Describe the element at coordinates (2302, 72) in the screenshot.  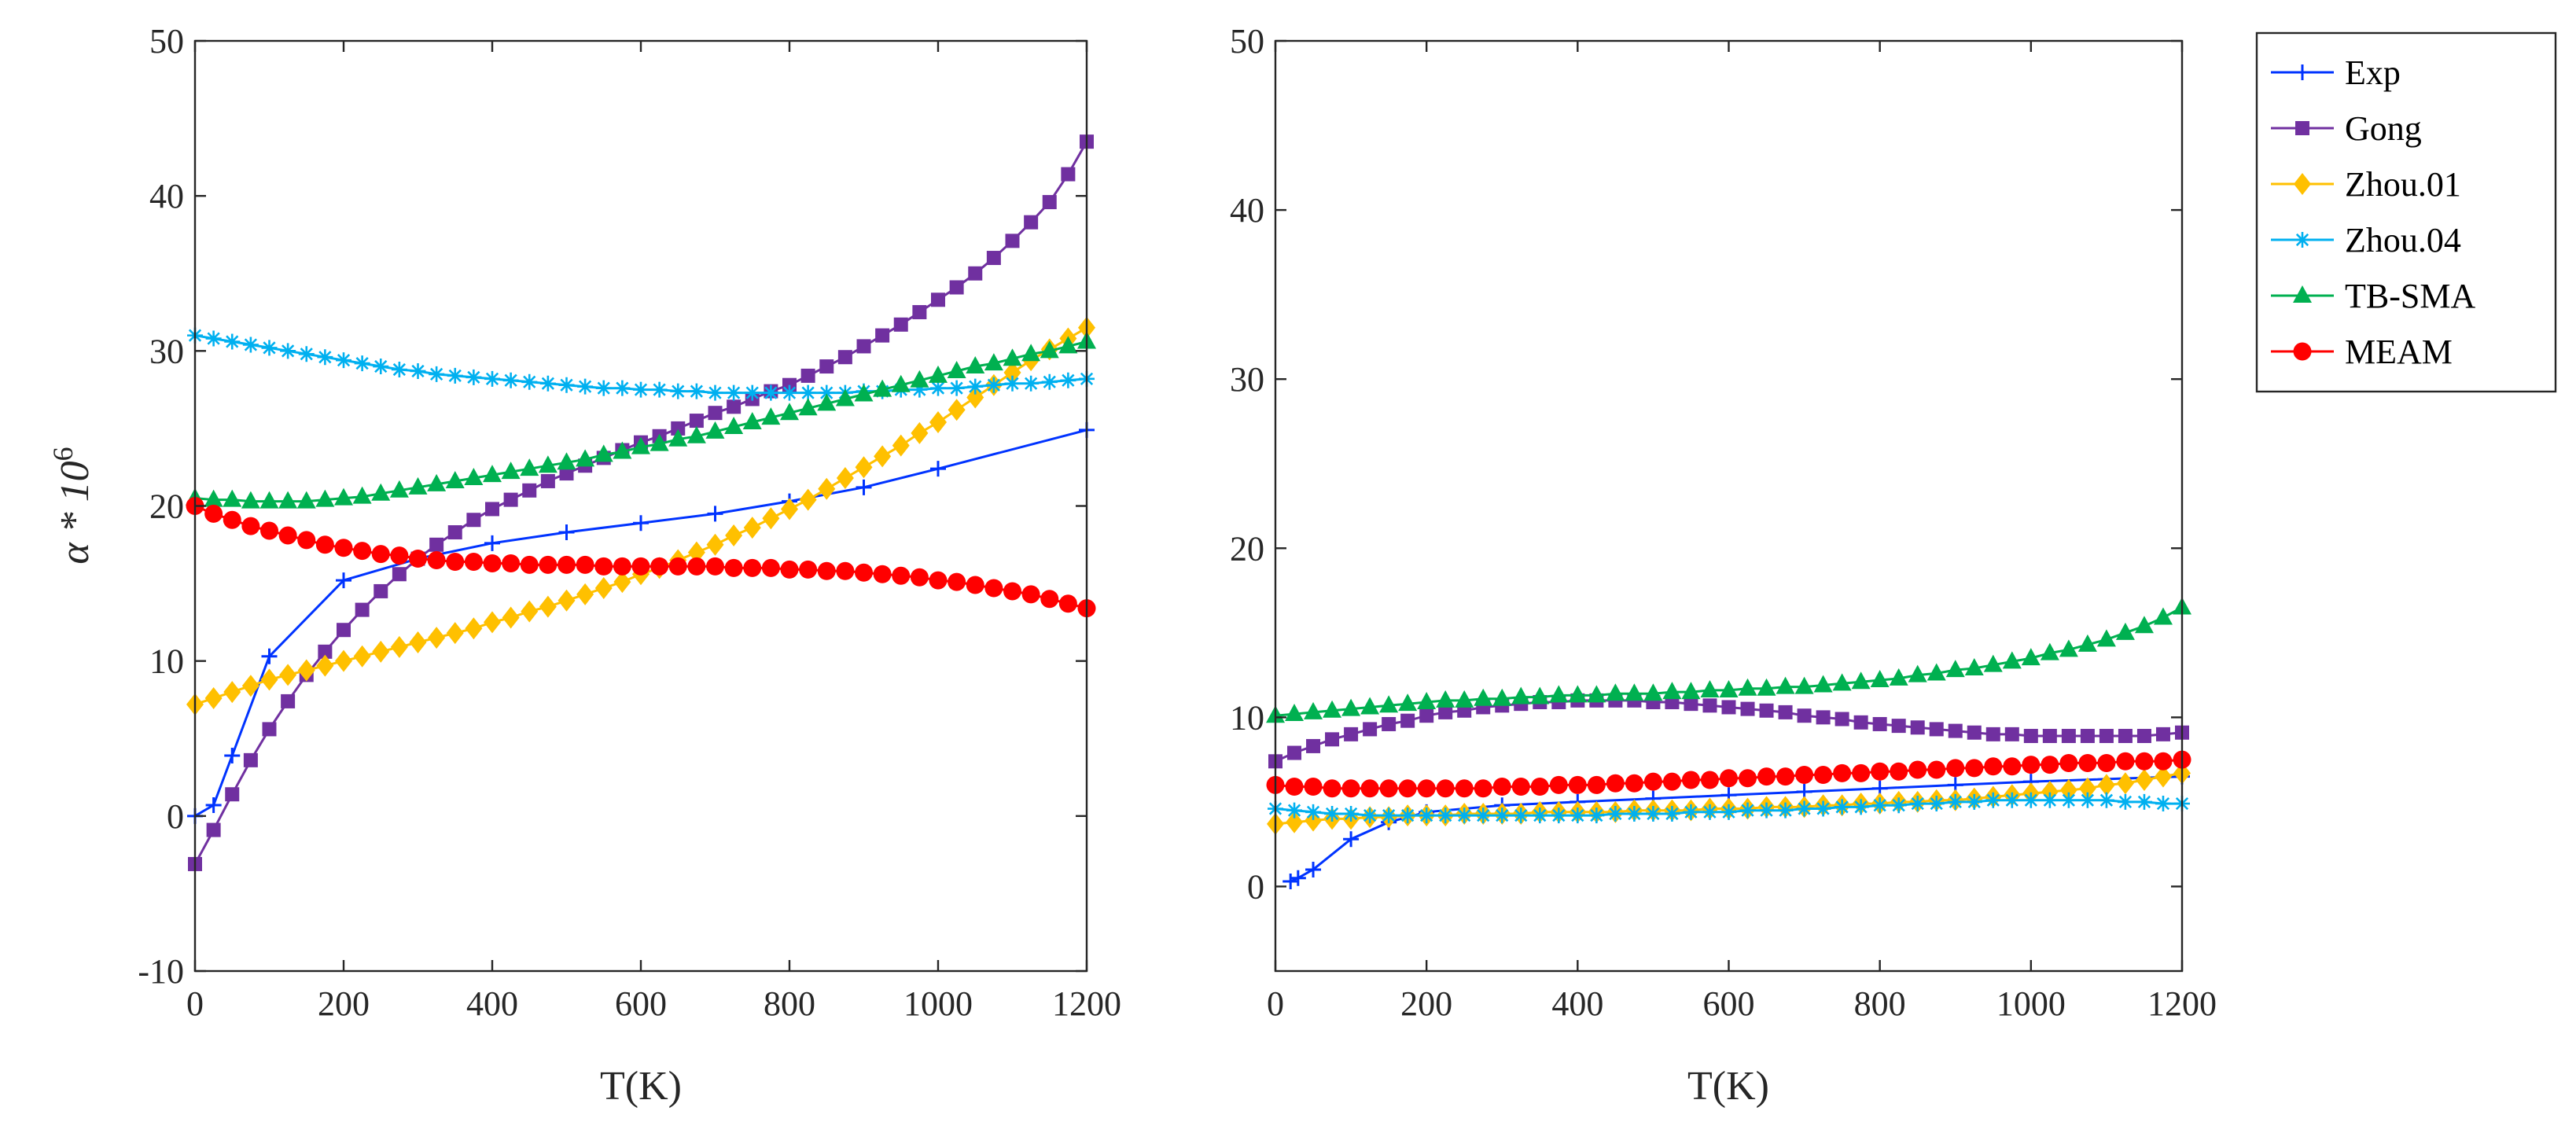
I see `legend-marker-exp` at that location.